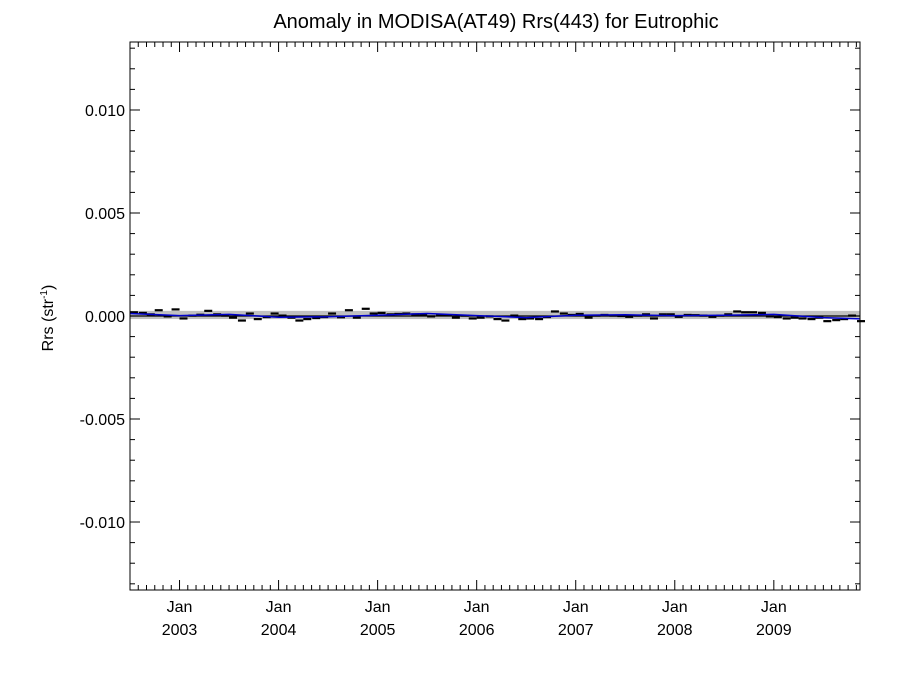  What do you see at coordinates (477, 630) in the screenshot?
I see `x-tick-label-year: 2006` at bounding box center [477, 630].